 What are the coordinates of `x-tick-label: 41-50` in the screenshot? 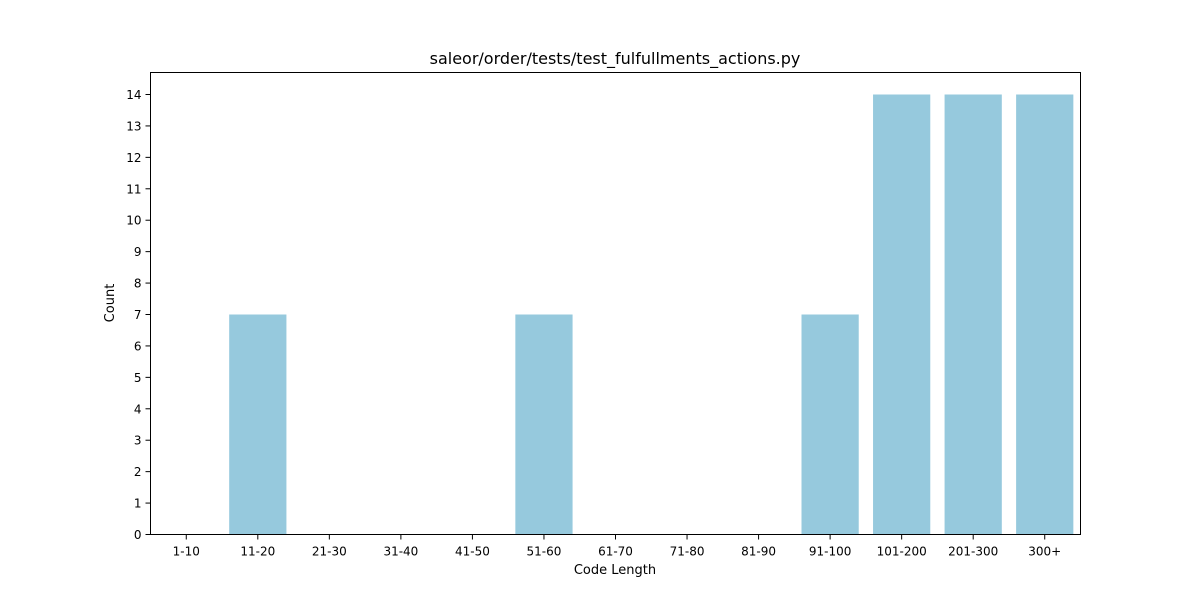 It's located at (472, 552).